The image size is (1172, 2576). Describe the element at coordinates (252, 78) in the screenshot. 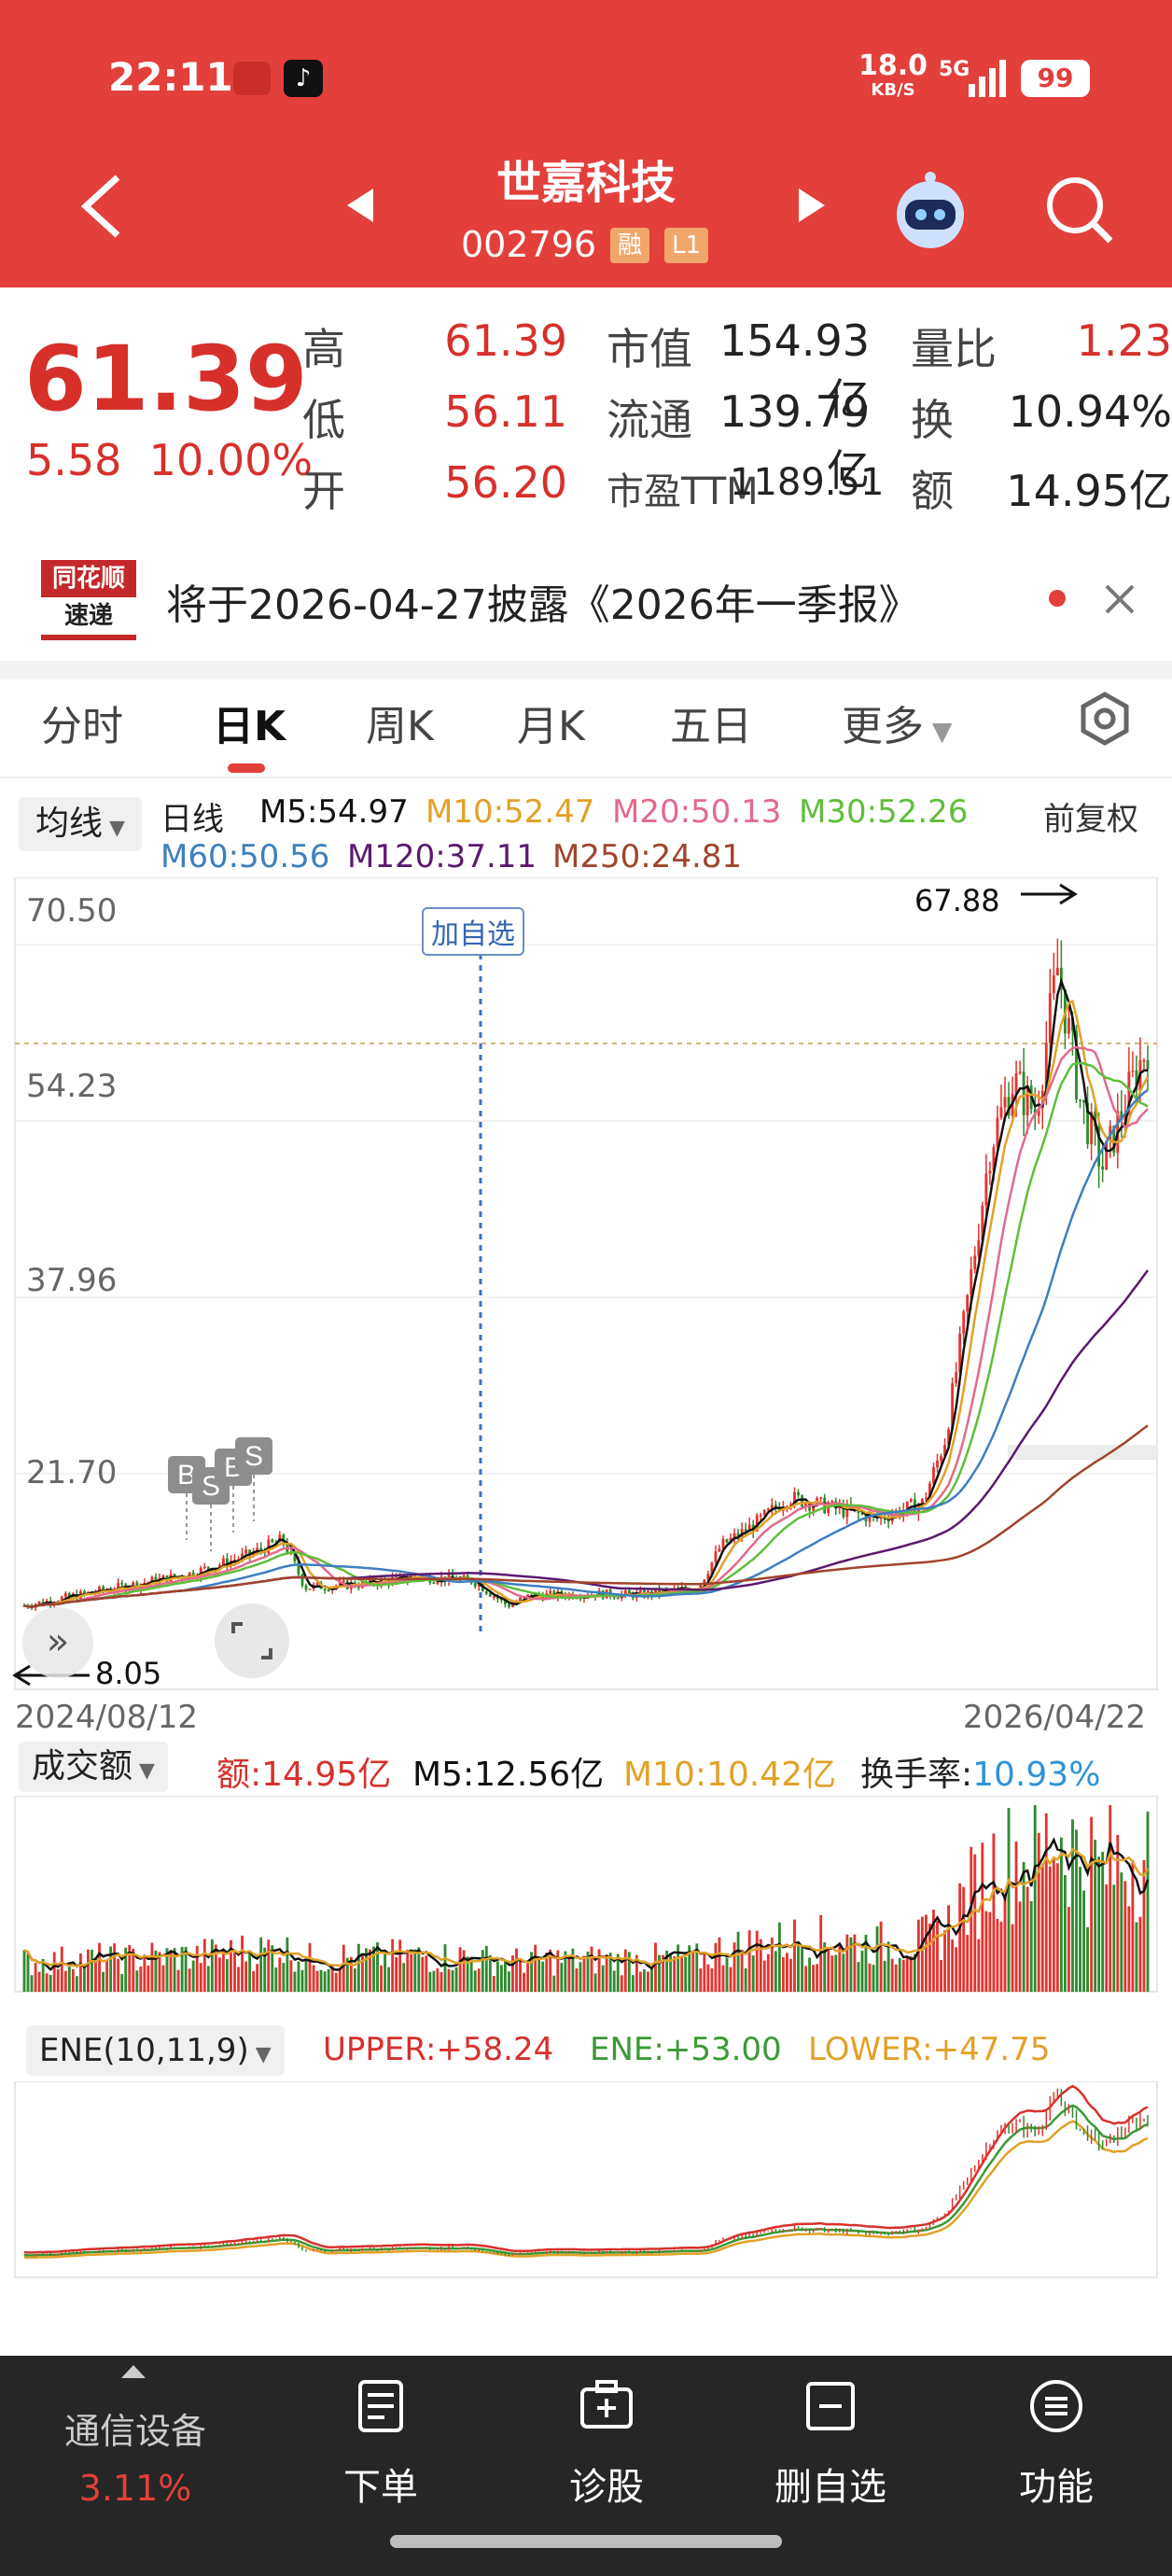

I see `notification-icon` at that location.